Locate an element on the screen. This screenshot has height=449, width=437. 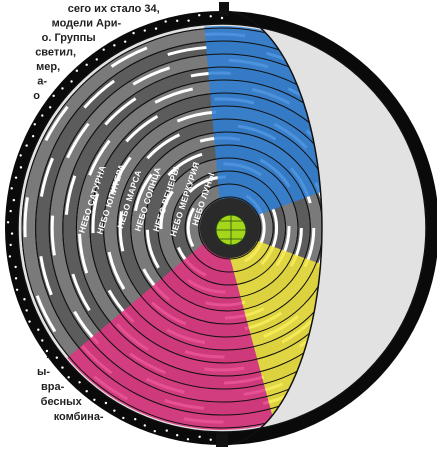
paragraph-line: бесных is located at coordinates (62, 402).